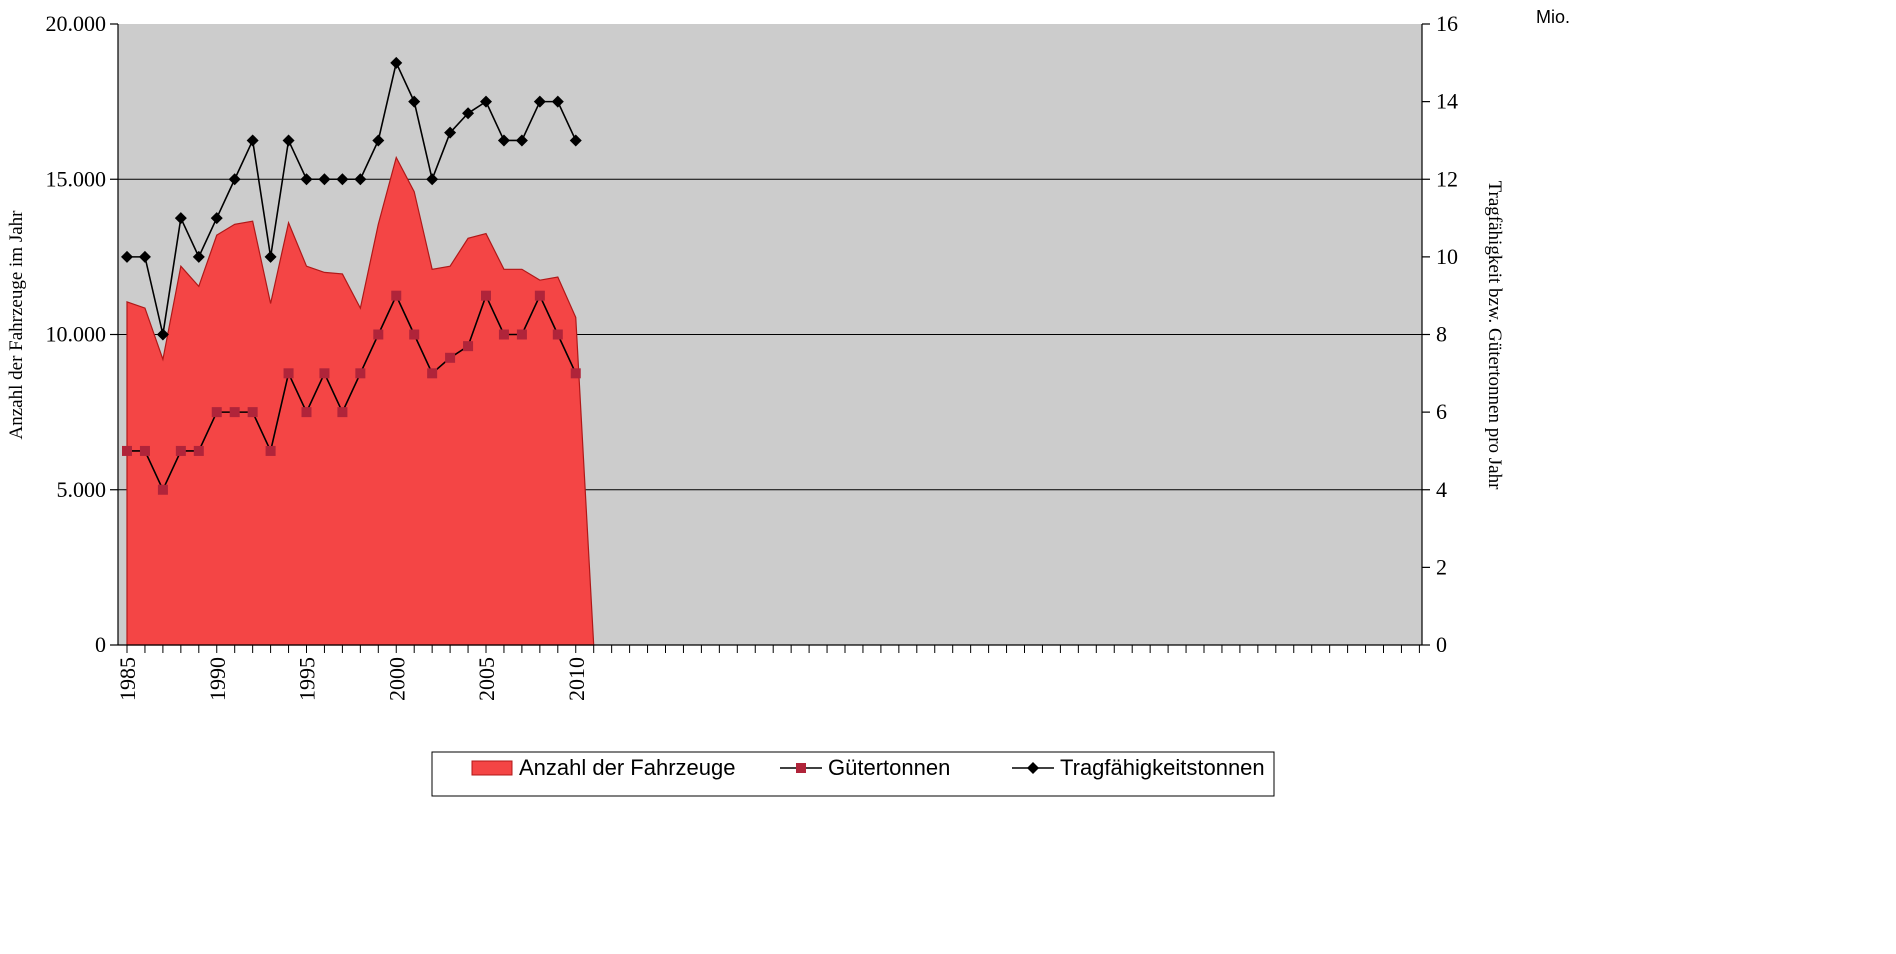  I want to click on y-right-unit-label: Mio., so click(1553, 17).